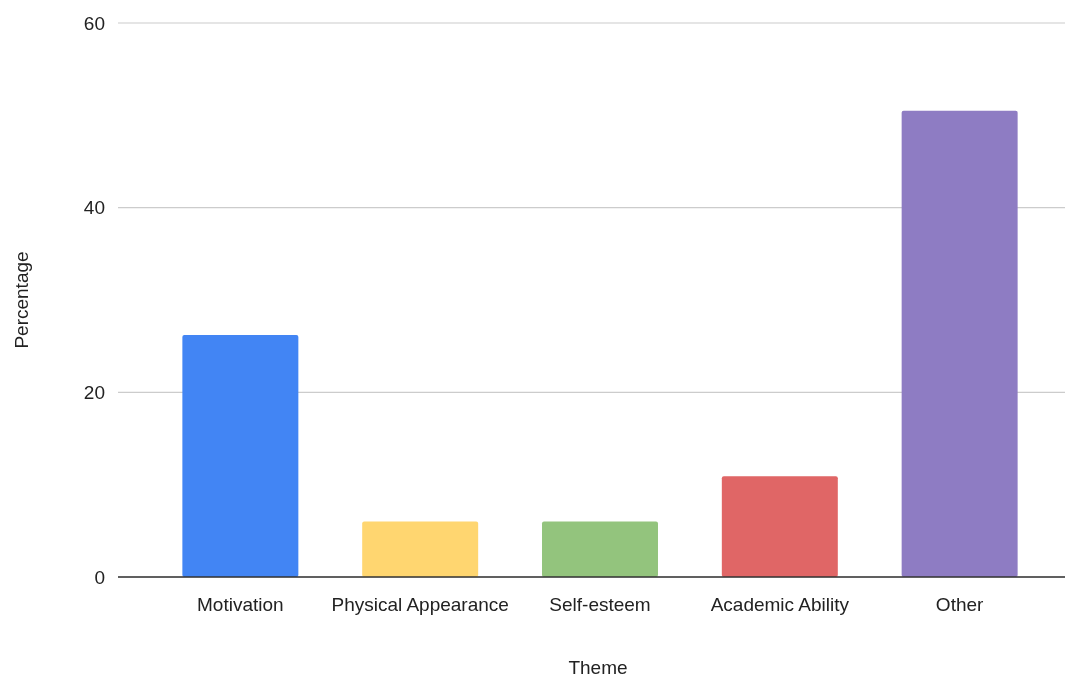 The width and height of the screenshot is (1065, 678). Describe the element at coordinates (960, 604) in the screenshot. I see `x-tick-label: Other` at that location.